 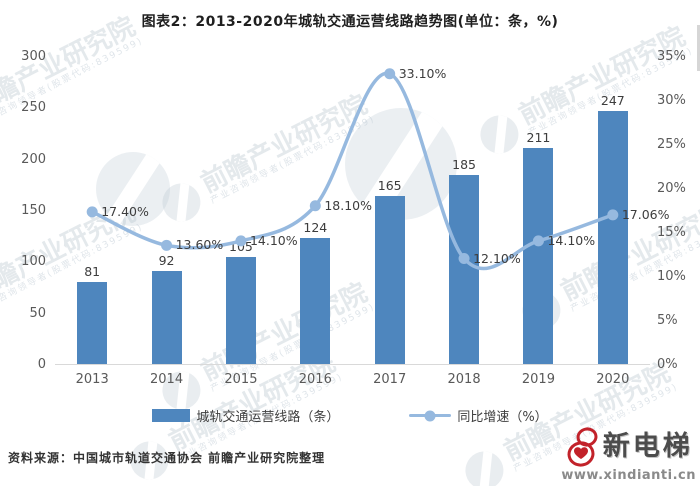 I want to click on line-point-label: 17.40%, so click(x=125, y=211).